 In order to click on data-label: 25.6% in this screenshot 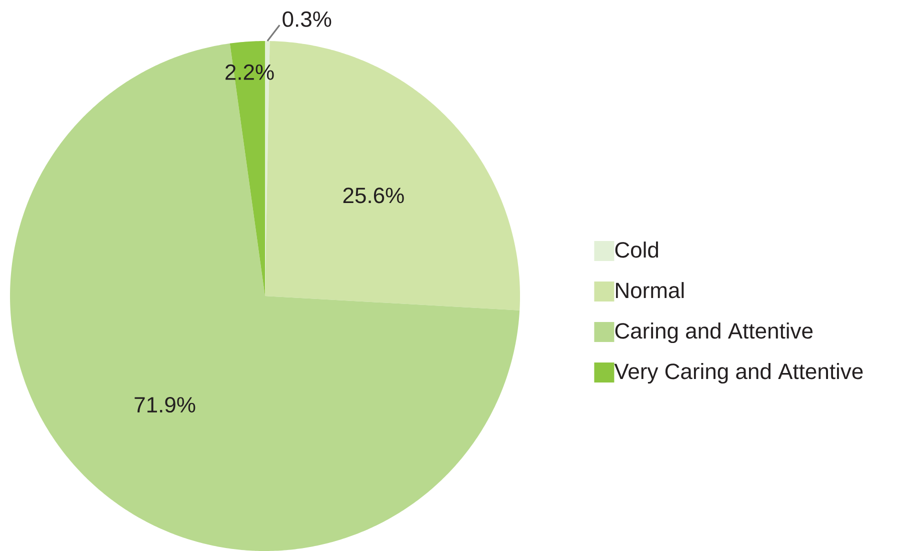, I will do `click(373, 196)`.